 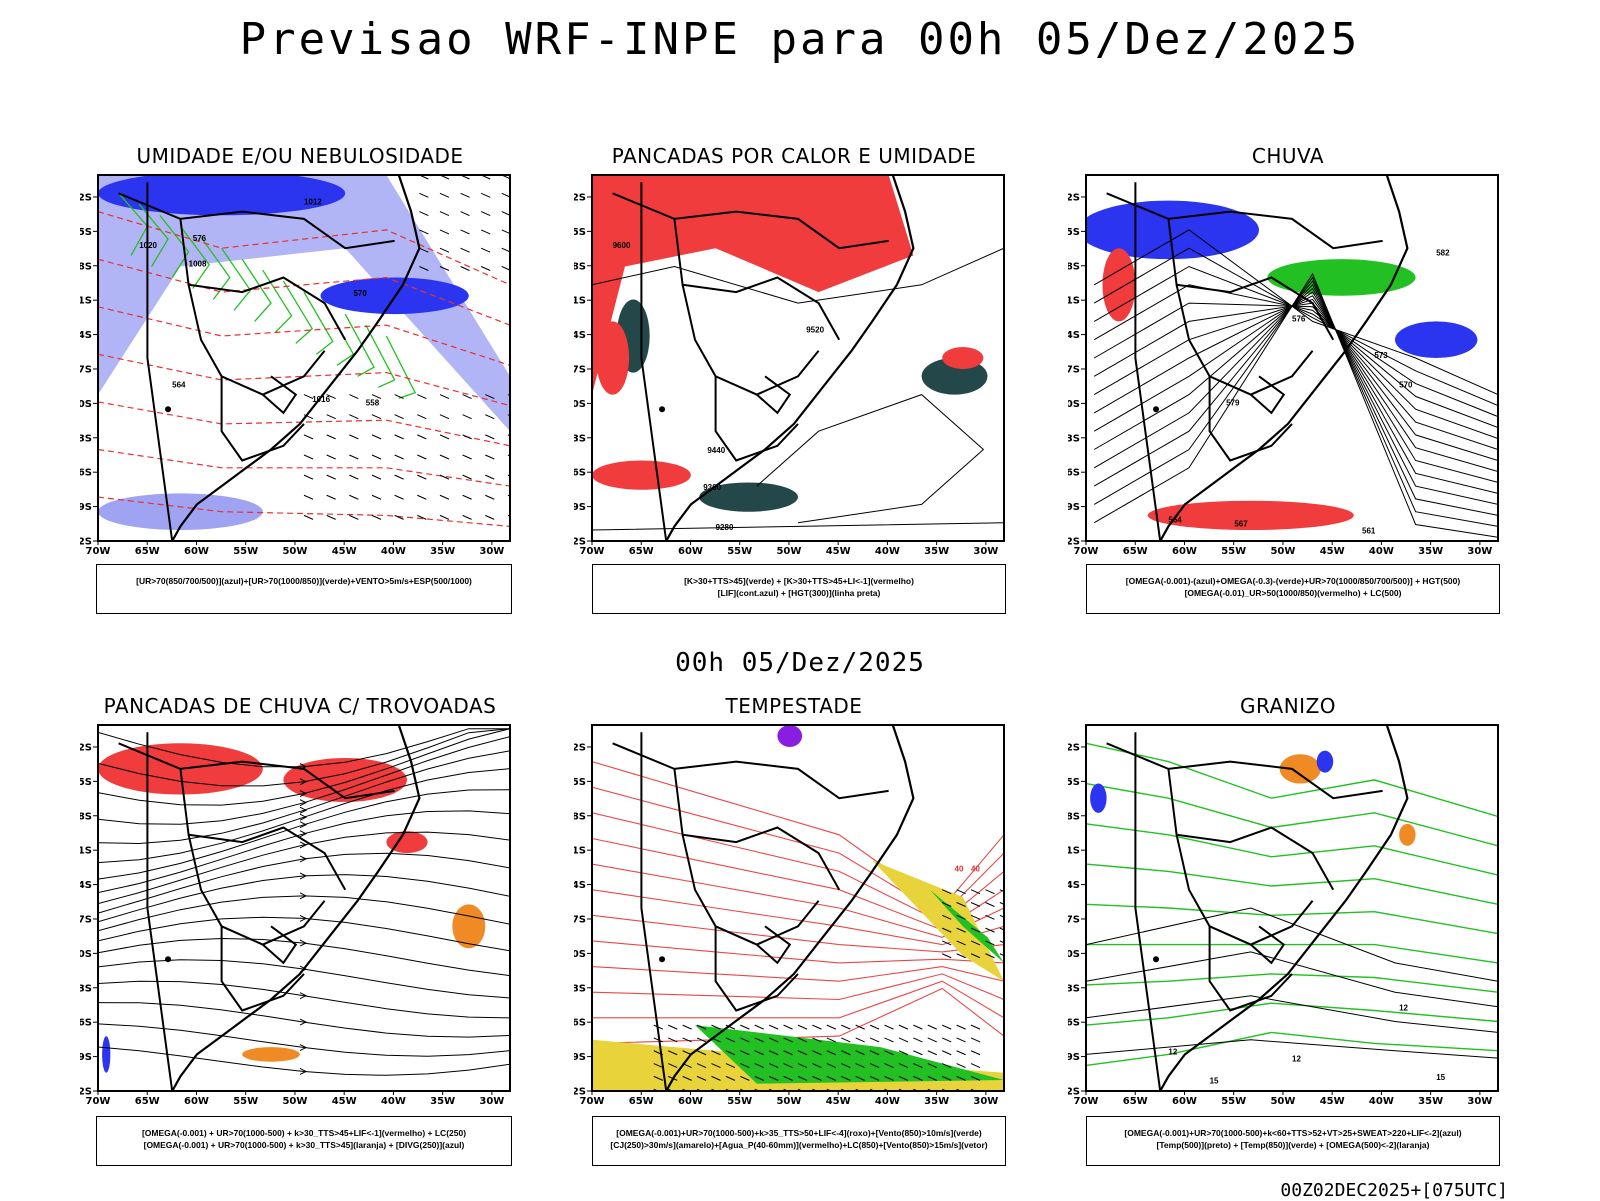 I want to click on lon-tick-label: 50W, so click(x=294, y=551).